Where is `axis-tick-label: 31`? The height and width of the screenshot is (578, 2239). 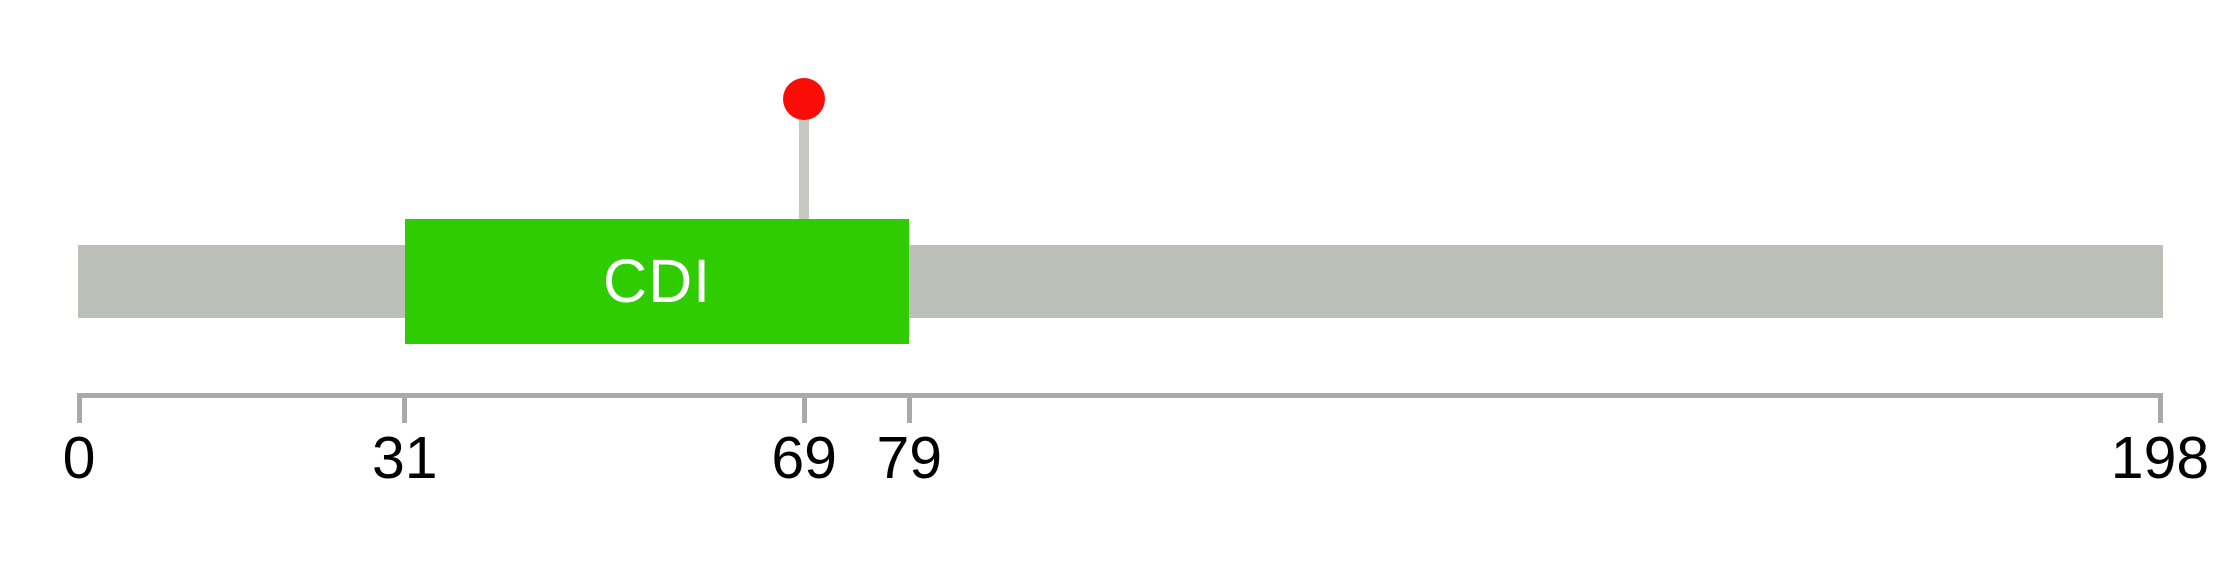
axis-tick-label: 31 is located at coordinates (404, 458).